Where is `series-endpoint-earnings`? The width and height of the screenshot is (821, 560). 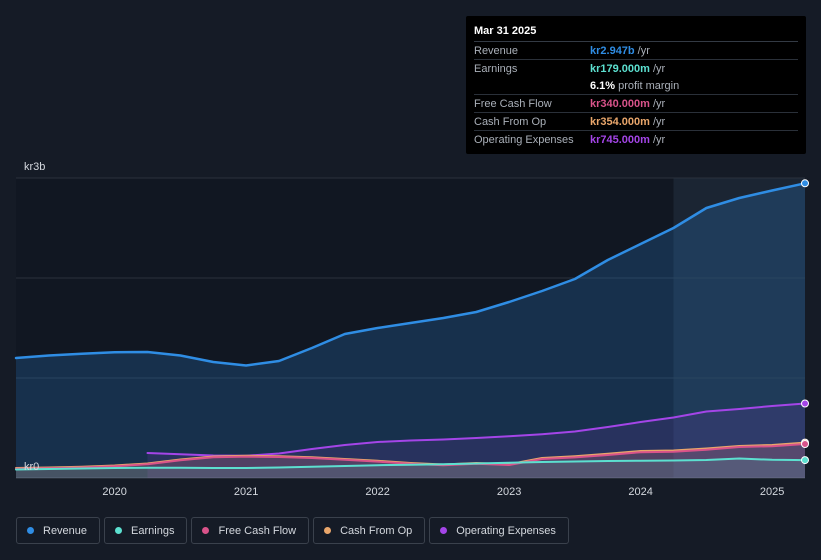
series-endpoint-earnings is located at coordinates (805, 460).